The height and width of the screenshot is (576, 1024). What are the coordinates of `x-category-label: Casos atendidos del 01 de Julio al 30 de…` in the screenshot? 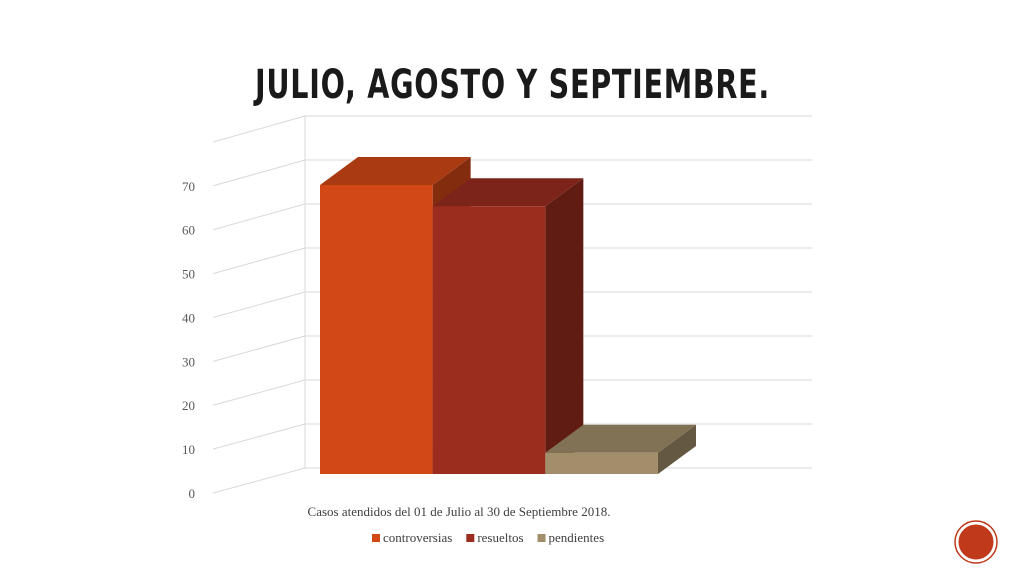 It's located at (459, 511).